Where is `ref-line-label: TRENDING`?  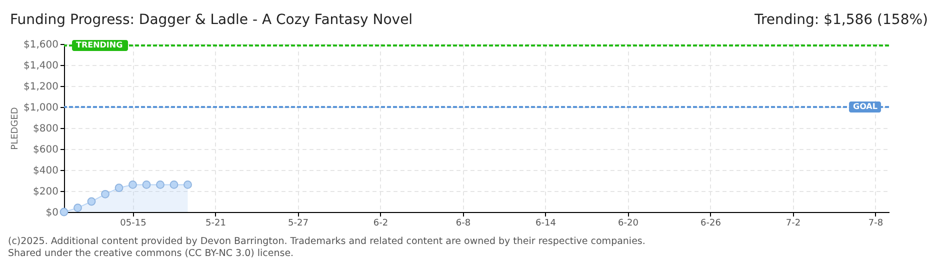 ref-line-label: TRENDING is located at coordinates (99, 45).